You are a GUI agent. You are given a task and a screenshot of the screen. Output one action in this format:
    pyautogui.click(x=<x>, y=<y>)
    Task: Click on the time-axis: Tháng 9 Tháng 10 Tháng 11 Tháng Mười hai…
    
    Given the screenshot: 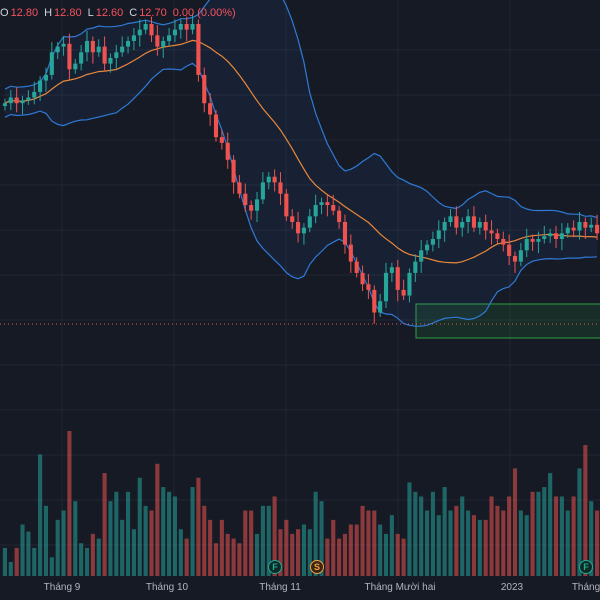 What is the action you would take?
    pyautogui.click(x=300, y=588)
    